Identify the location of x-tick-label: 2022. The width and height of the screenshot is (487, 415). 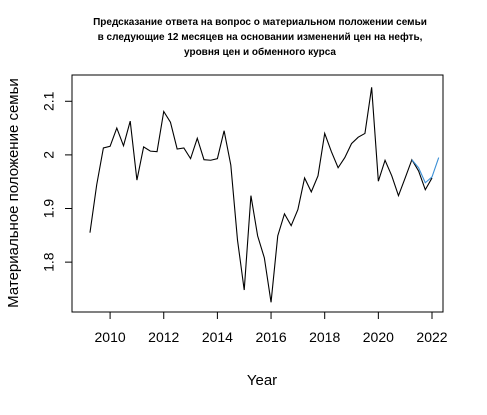
(431, 337).